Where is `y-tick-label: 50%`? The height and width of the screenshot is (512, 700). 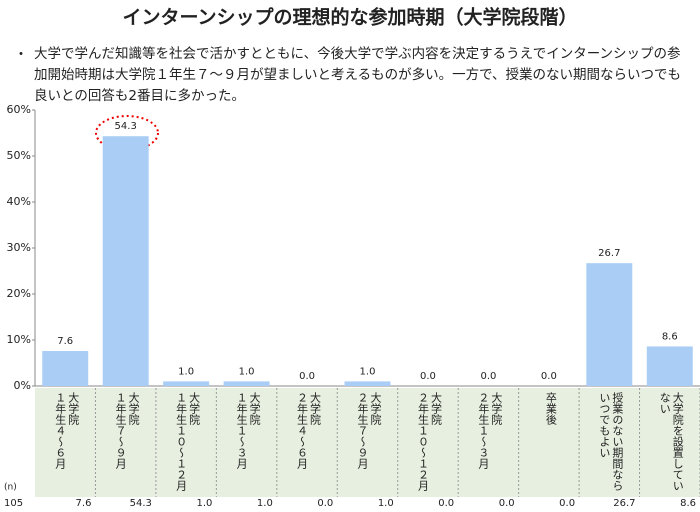
y-tick-label: 50% is located at coordinates (19, 155).